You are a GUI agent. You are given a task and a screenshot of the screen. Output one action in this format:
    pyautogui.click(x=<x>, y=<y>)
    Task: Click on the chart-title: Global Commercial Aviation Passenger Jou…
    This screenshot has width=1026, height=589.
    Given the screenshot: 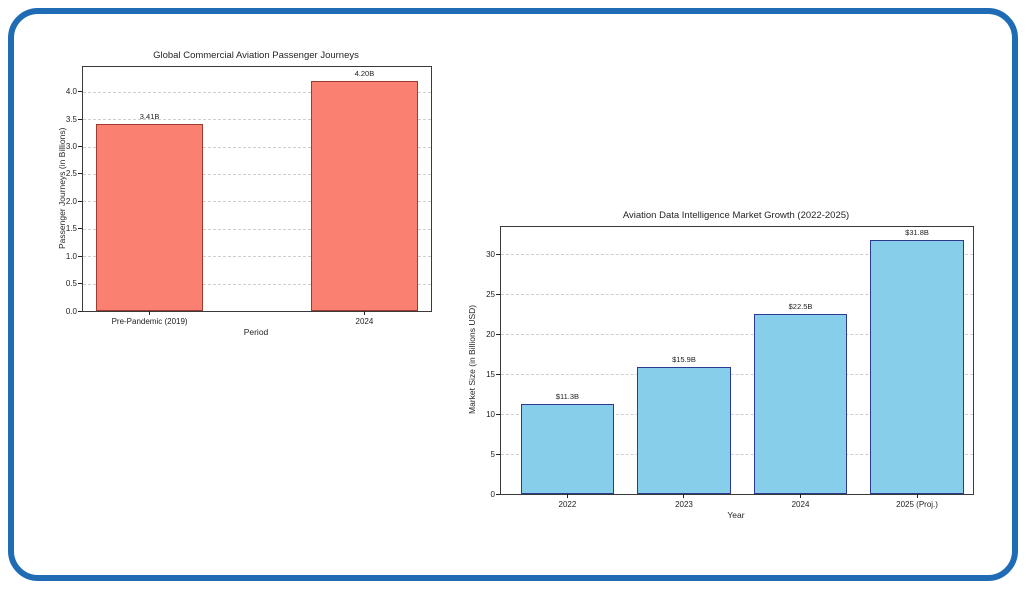 What is the action you would take?
    pyautogui.click(x=256, y=55)
    